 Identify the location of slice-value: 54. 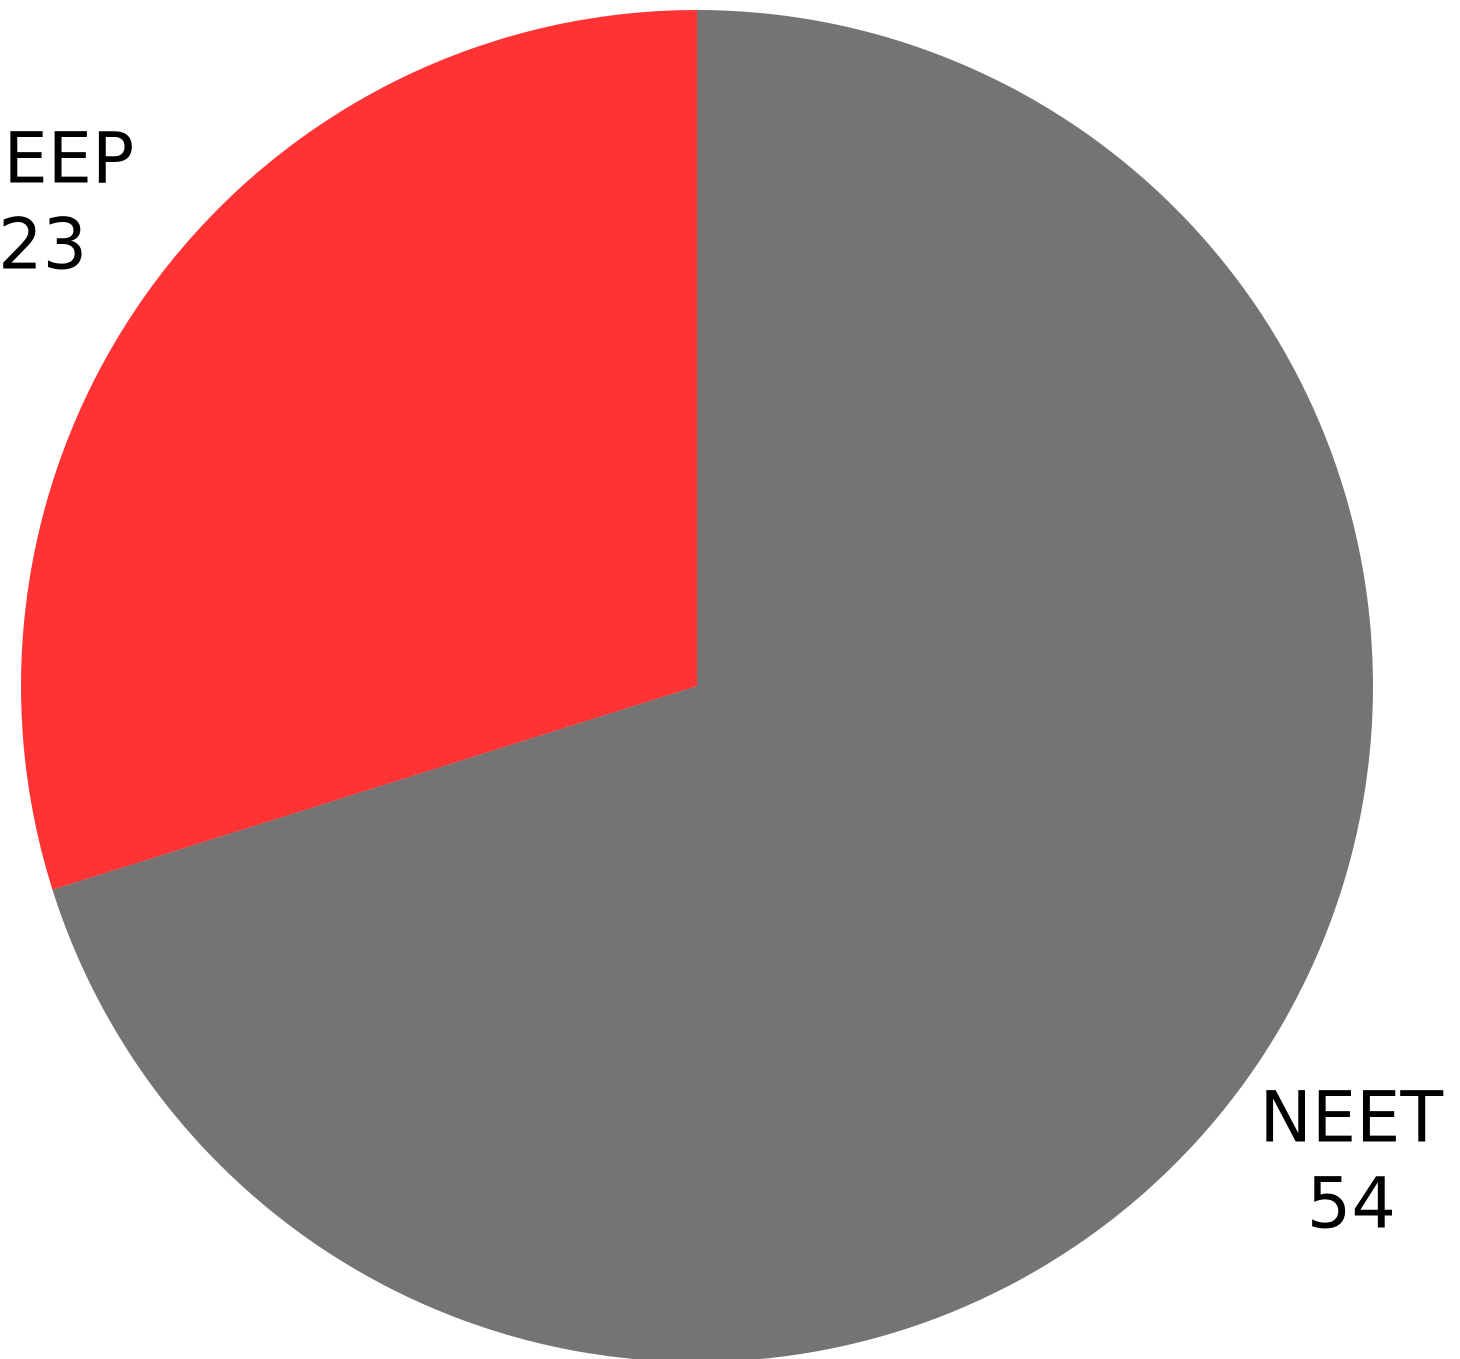
(1351, 1204).